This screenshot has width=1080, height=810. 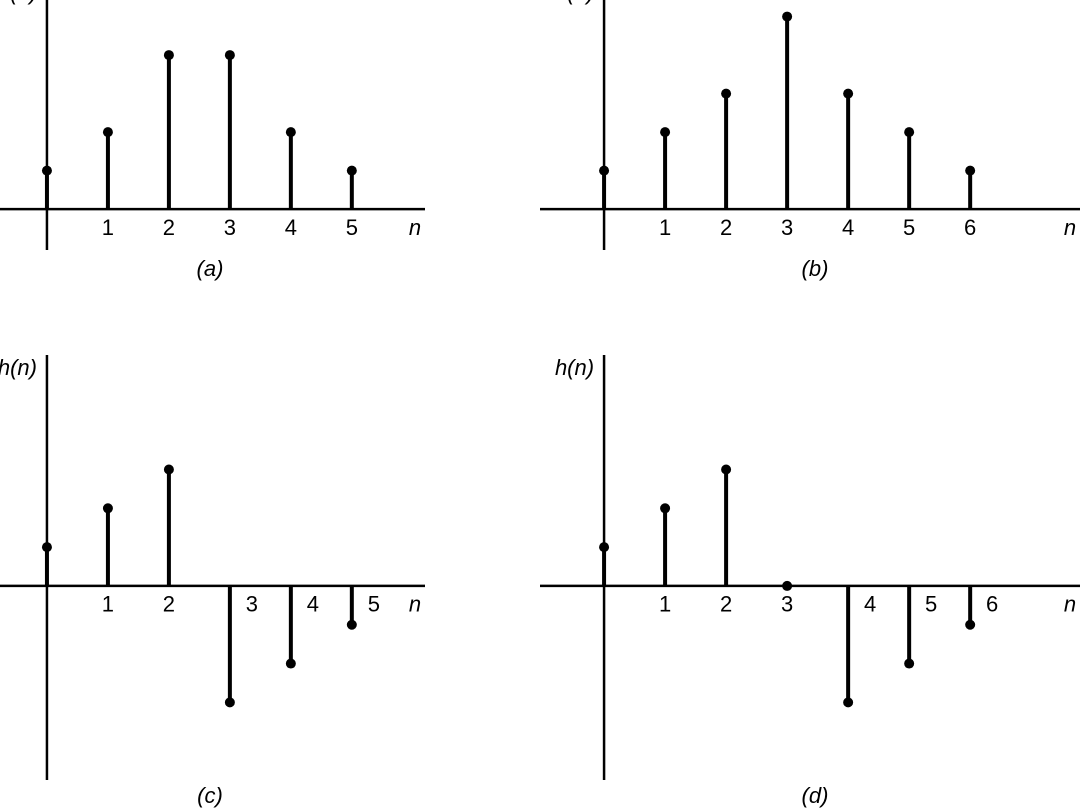 I want to click on caption: (d), so click(x=815, y=795).